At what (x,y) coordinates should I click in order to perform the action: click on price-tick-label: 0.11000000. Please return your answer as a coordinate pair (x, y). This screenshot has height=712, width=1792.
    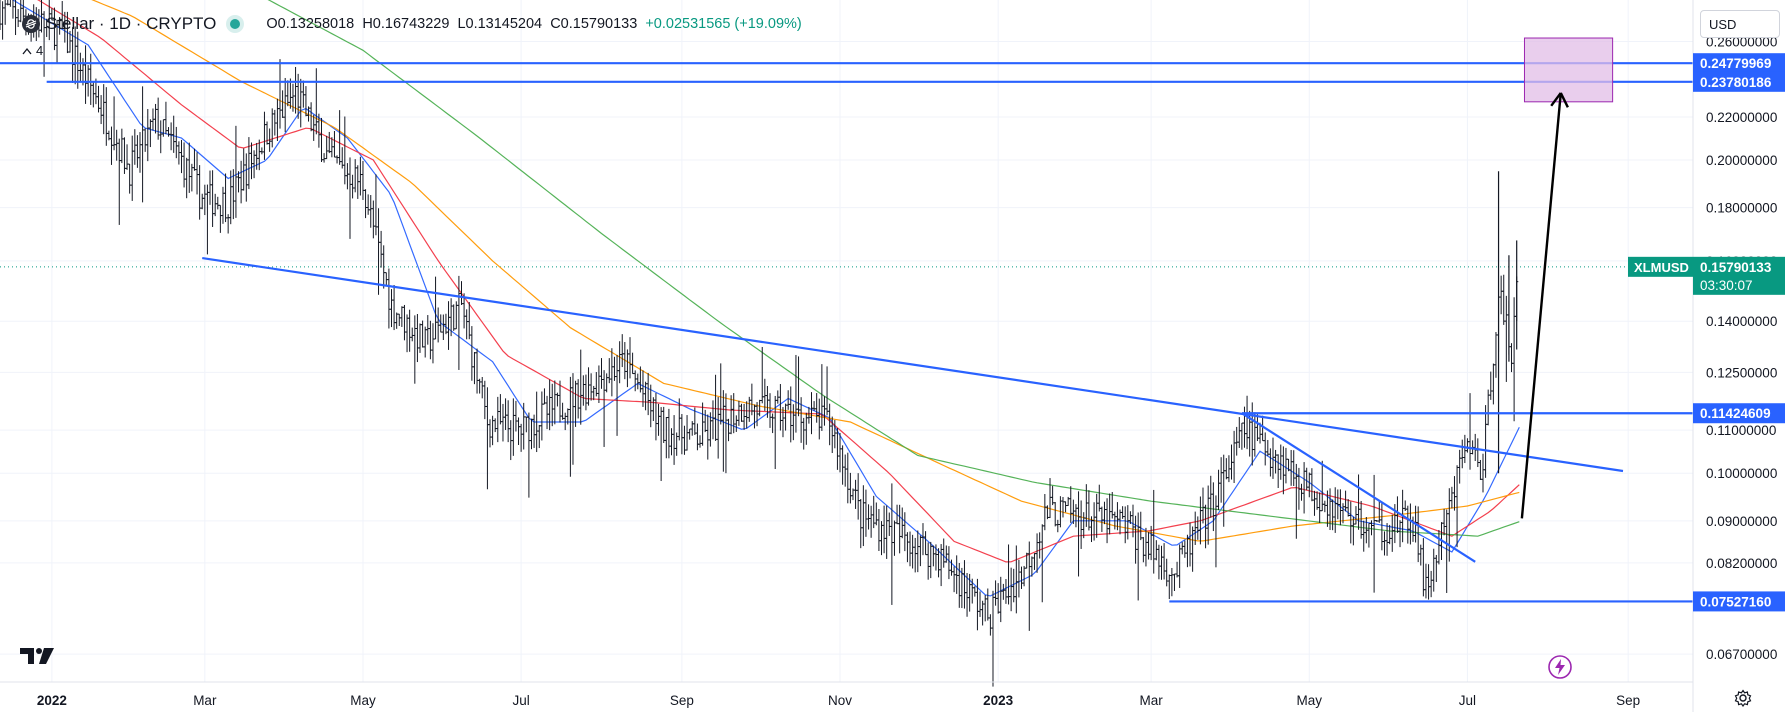
    Looking at the image, I should click on (1741, 430).